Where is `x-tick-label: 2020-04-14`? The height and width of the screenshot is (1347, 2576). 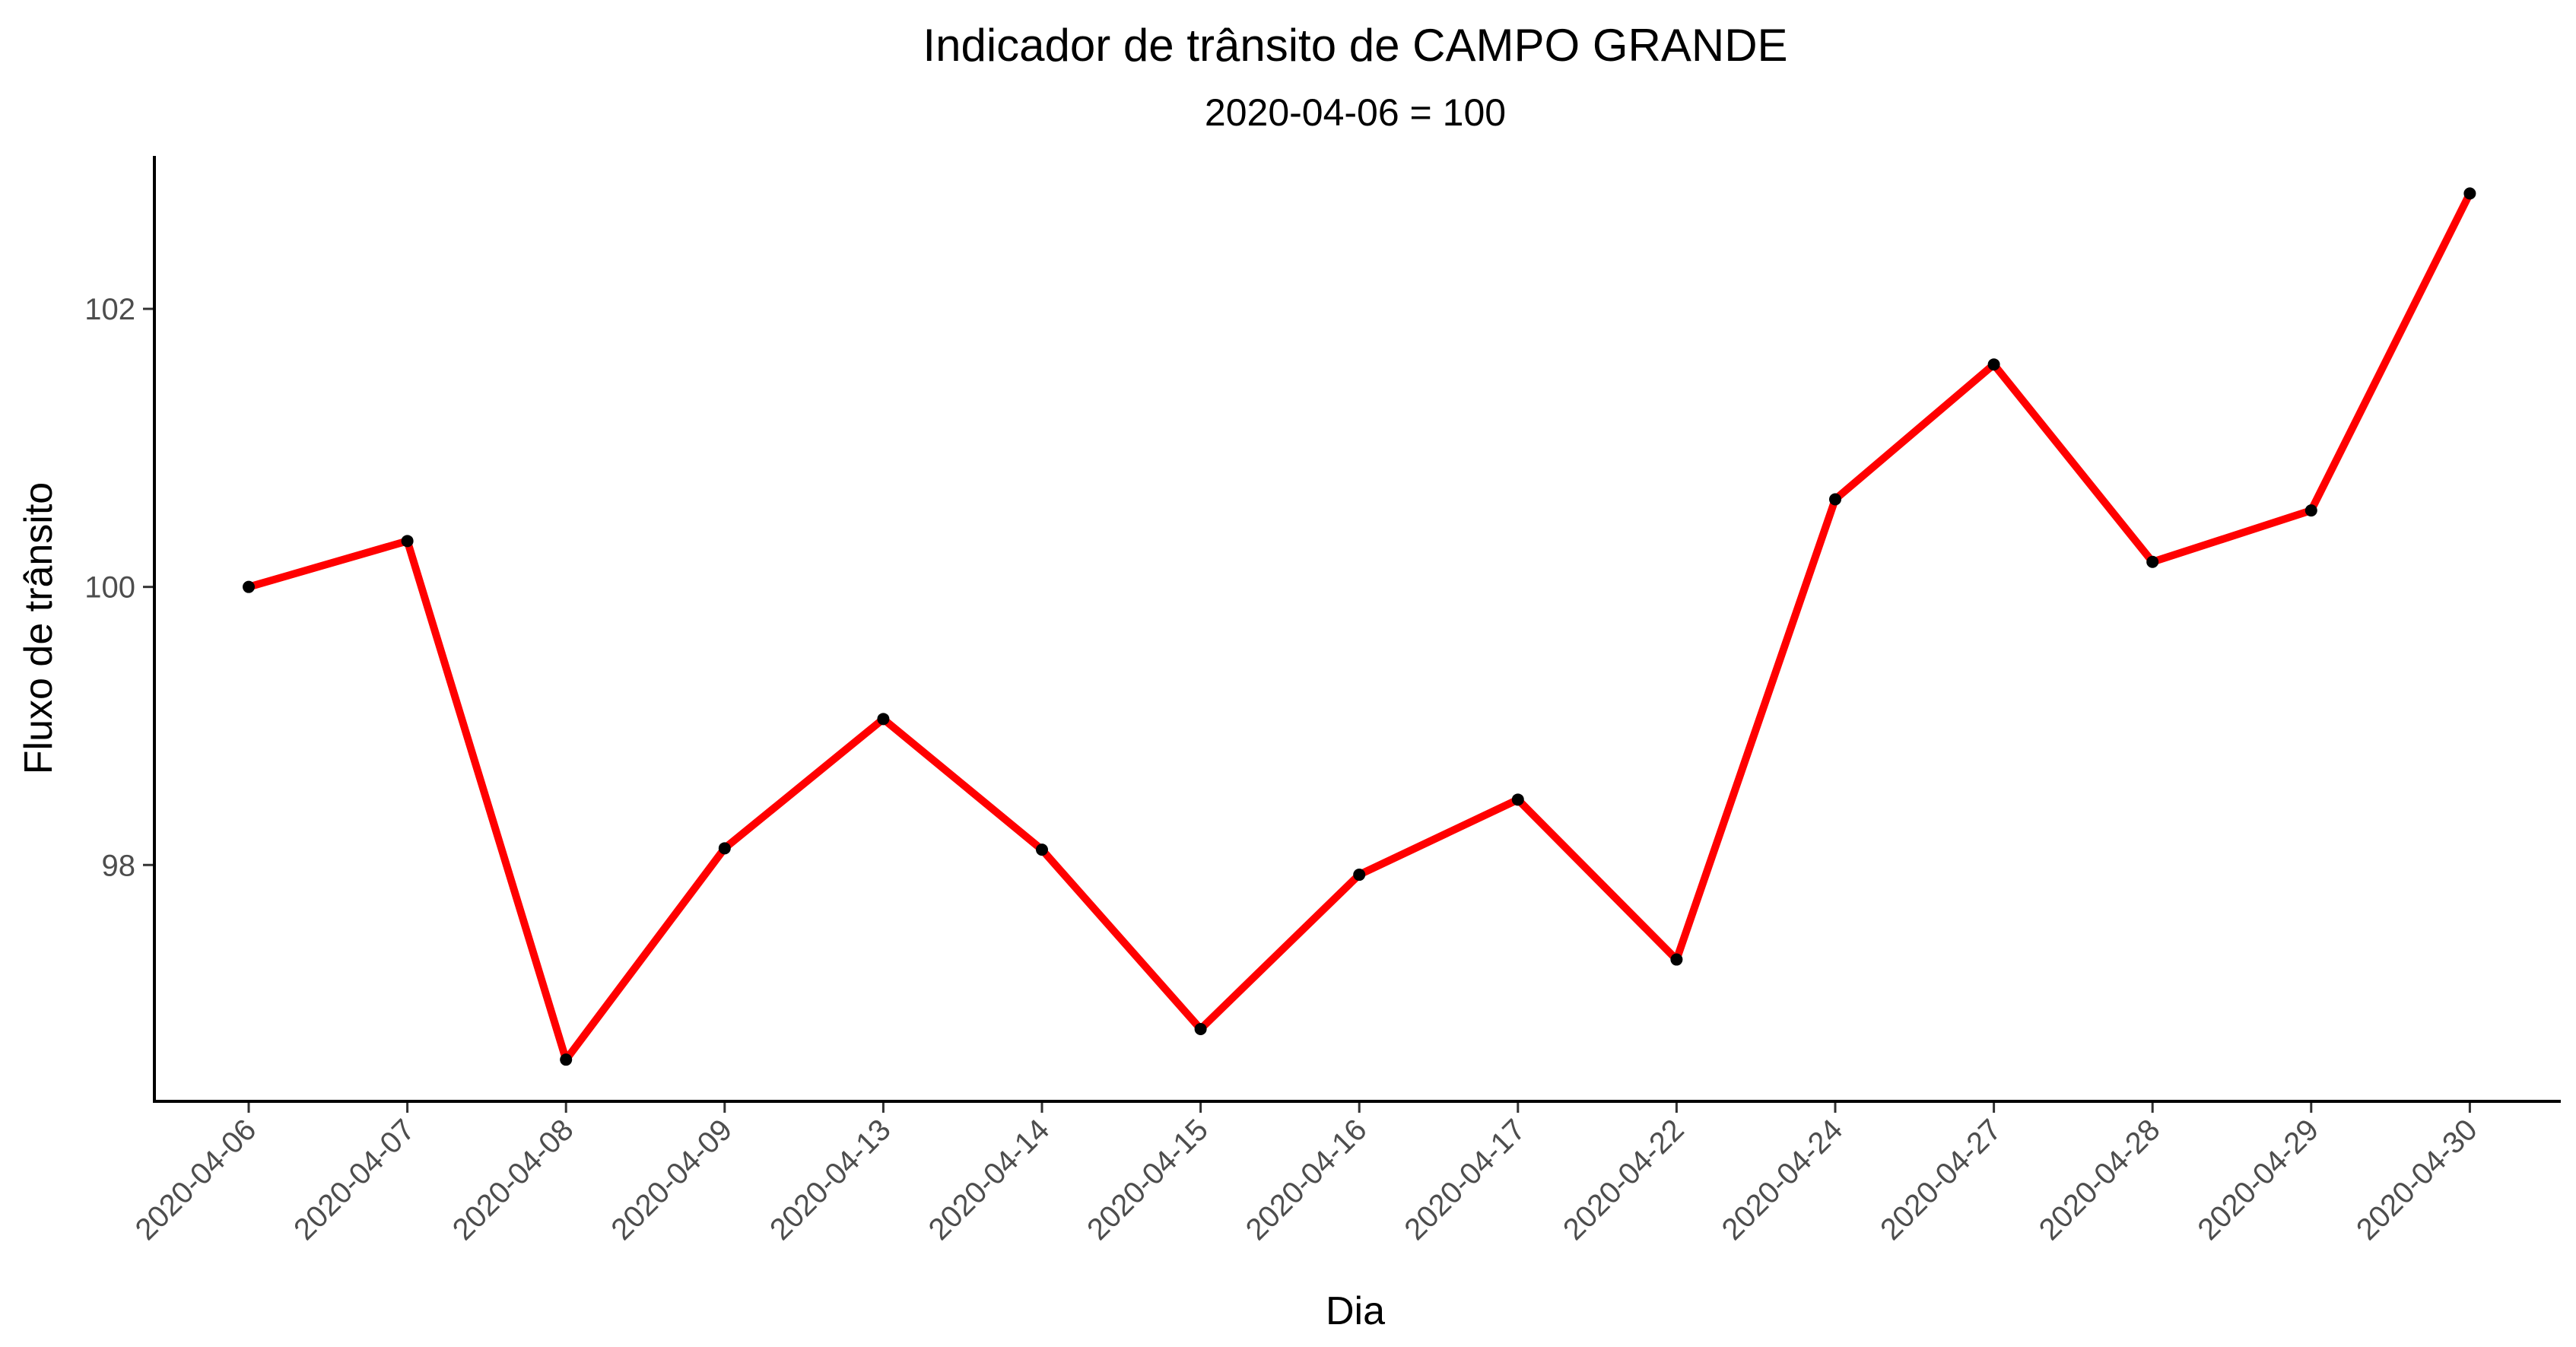
x-tick-label: 2020-04-14 is located at coordinates (989, 1180).